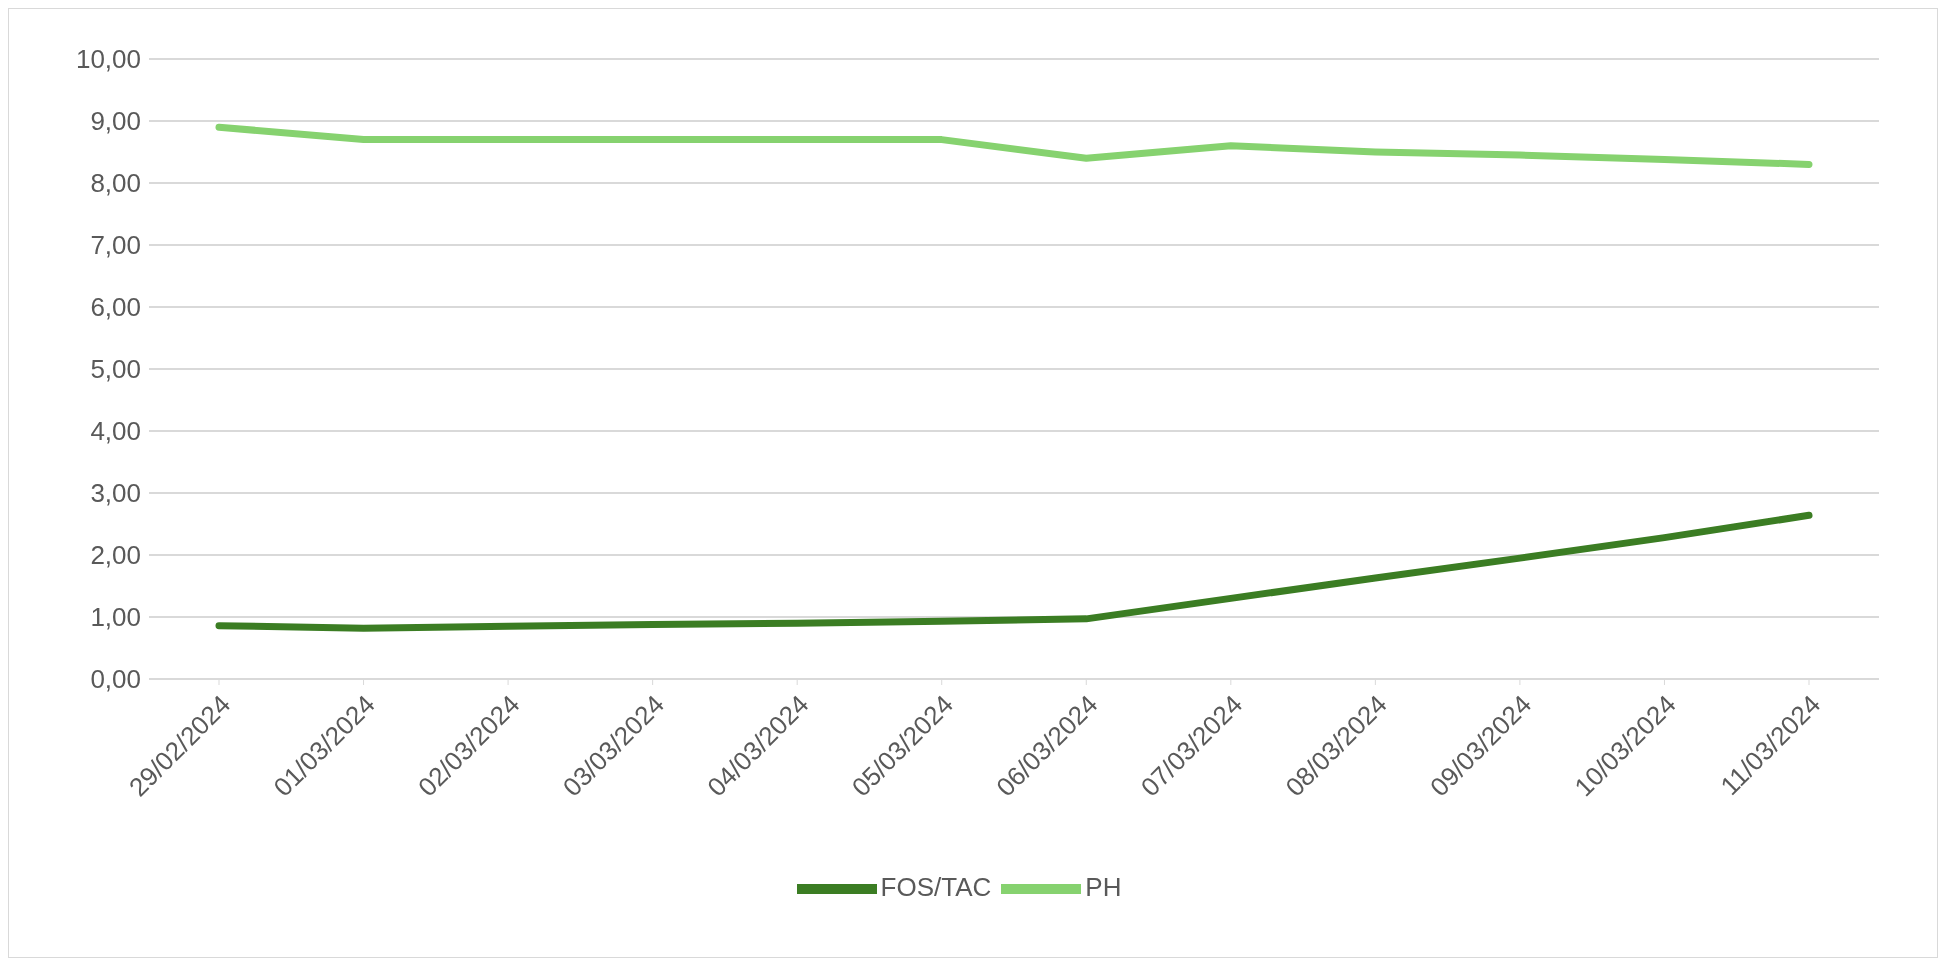 The width and height of the screenshot is (1950, 976). Describe the element at coordinates (936, 886) in the screenshot. I see `legend-label: FOS/TAC` at that location.